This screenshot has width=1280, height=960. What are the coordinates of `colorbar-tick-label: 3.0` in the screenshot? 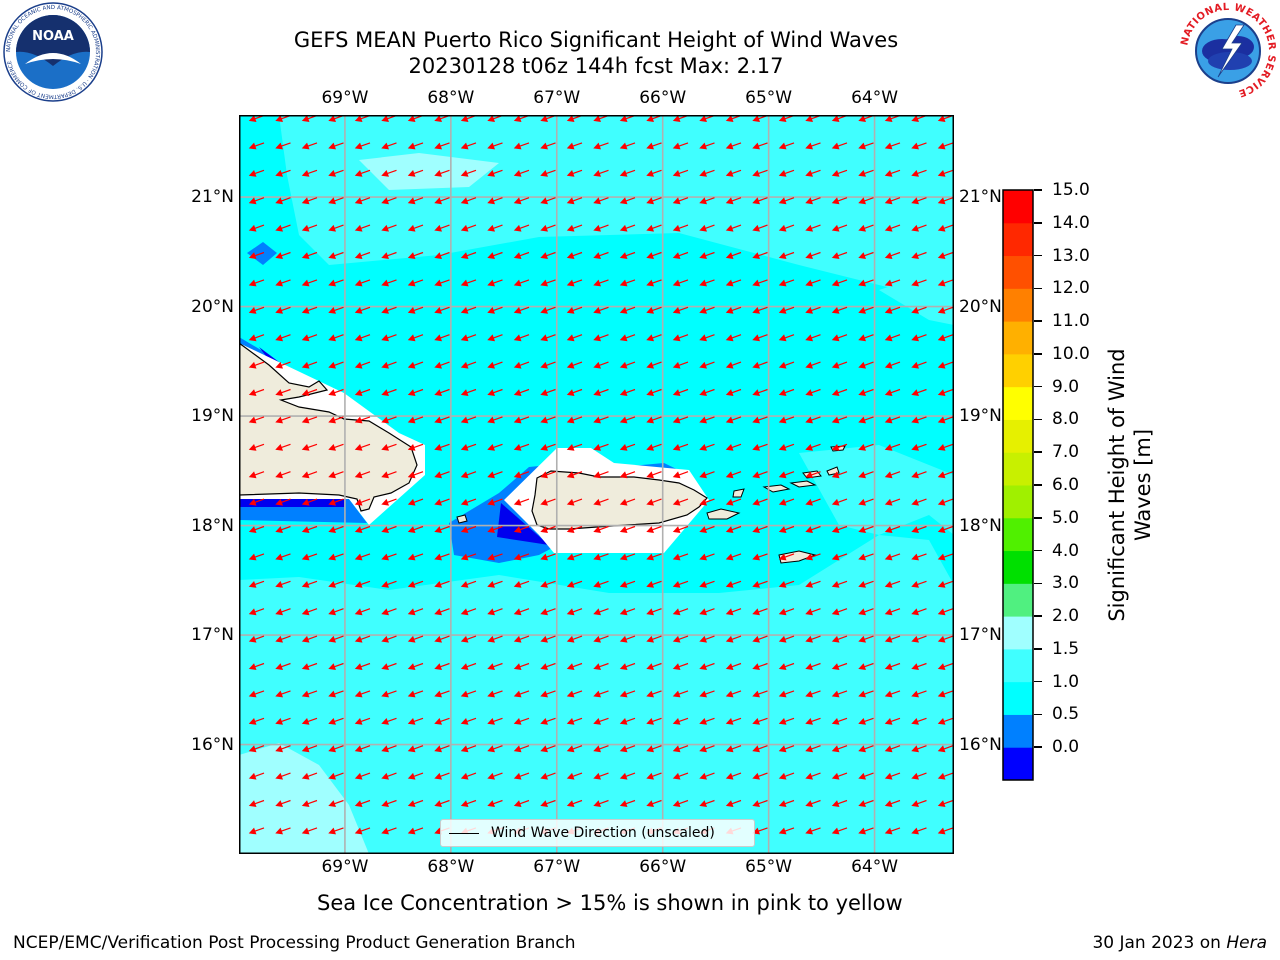 It's located at (1066, 583).